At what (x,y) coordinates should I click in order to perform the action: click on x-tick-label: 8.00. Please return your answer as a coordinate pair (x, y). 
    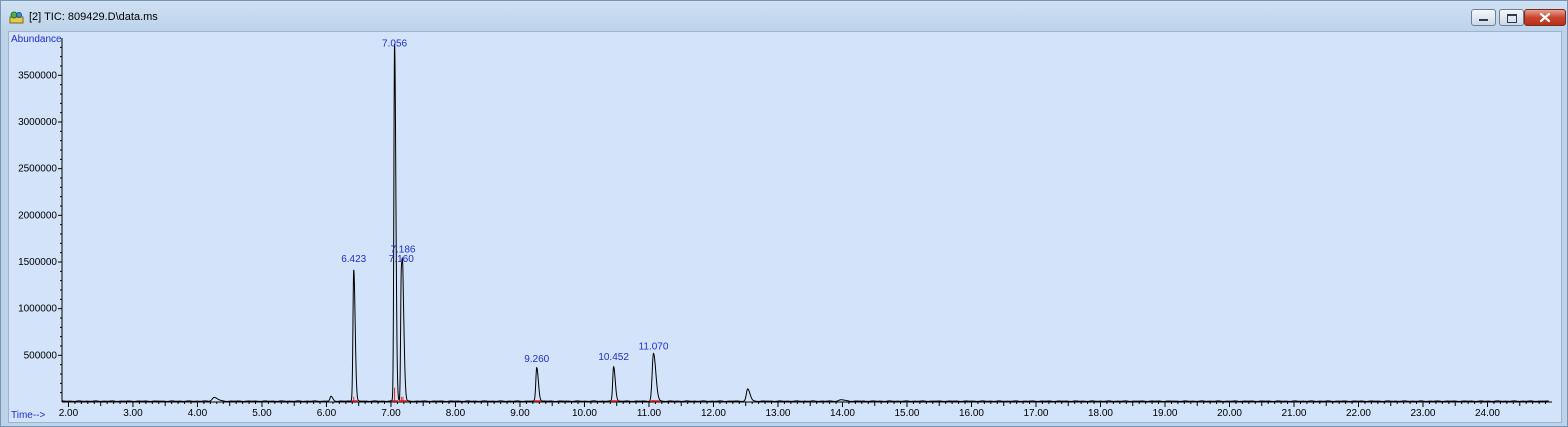
    Looking at the image, I should click on (456, 413).